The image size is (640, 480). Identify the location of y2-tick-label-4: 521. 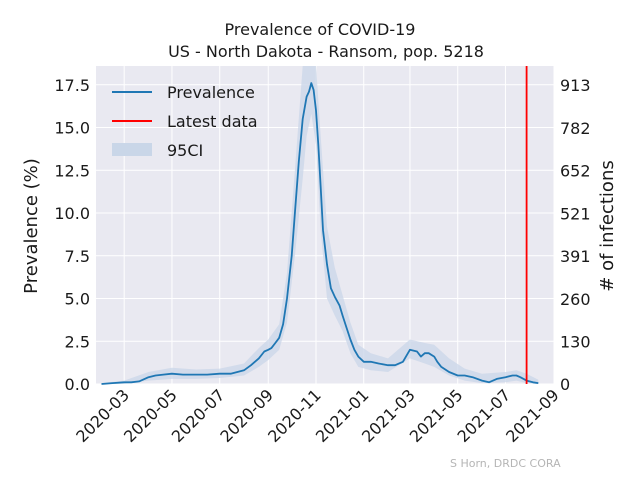
(575, 213).